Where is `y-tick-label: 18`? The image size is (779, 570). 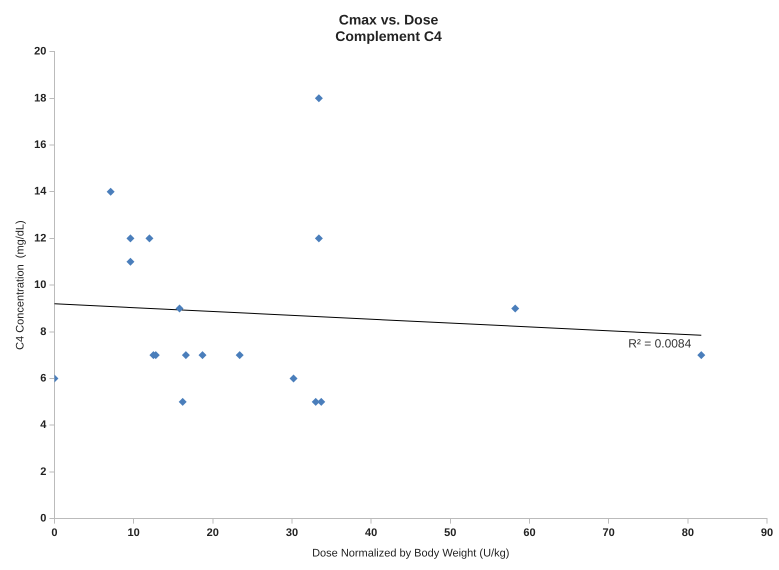
y-tick-label: 18 is located at coordinates (40, 98).